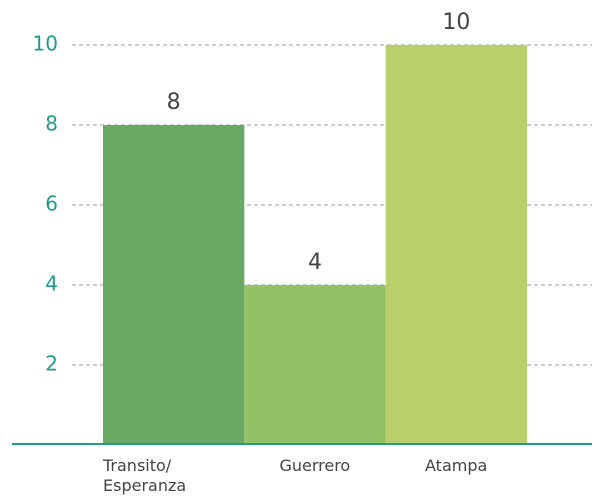  What do you see at coordinates (51, 284) in the screenshot?
I see `y-tick-label: 4` at bounding box center [51, 284].